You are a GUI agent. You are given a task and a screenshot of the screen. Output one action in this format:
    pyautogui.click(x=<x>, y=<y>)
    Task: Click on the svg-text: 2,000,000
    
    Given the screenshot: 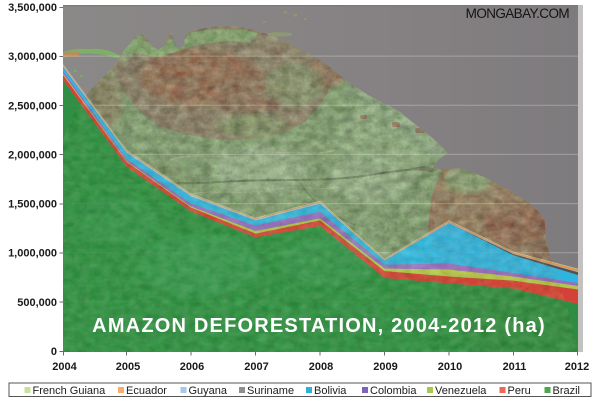 What is the action you would take?
    pyautogui.click(x=32, y=155)
    